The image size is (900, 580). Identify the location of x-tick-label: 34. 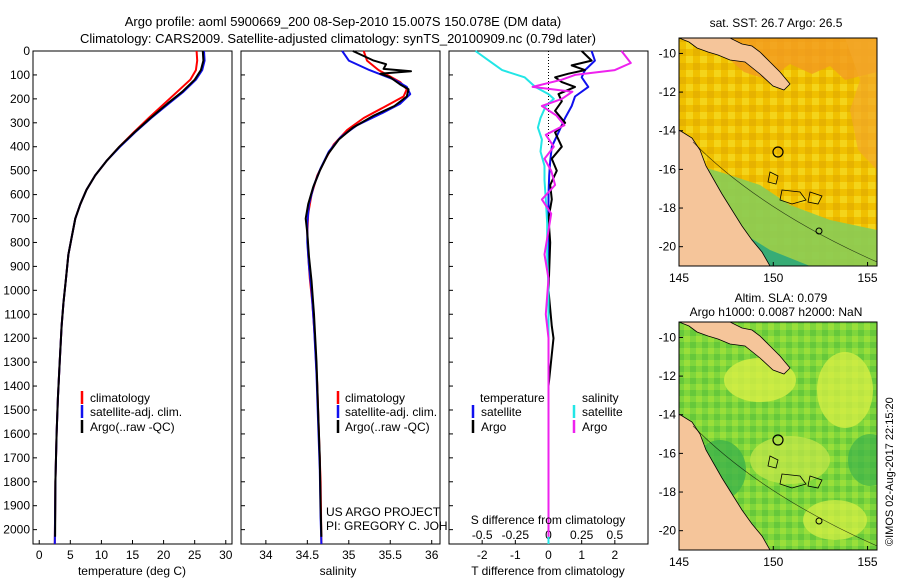
(266, 555).